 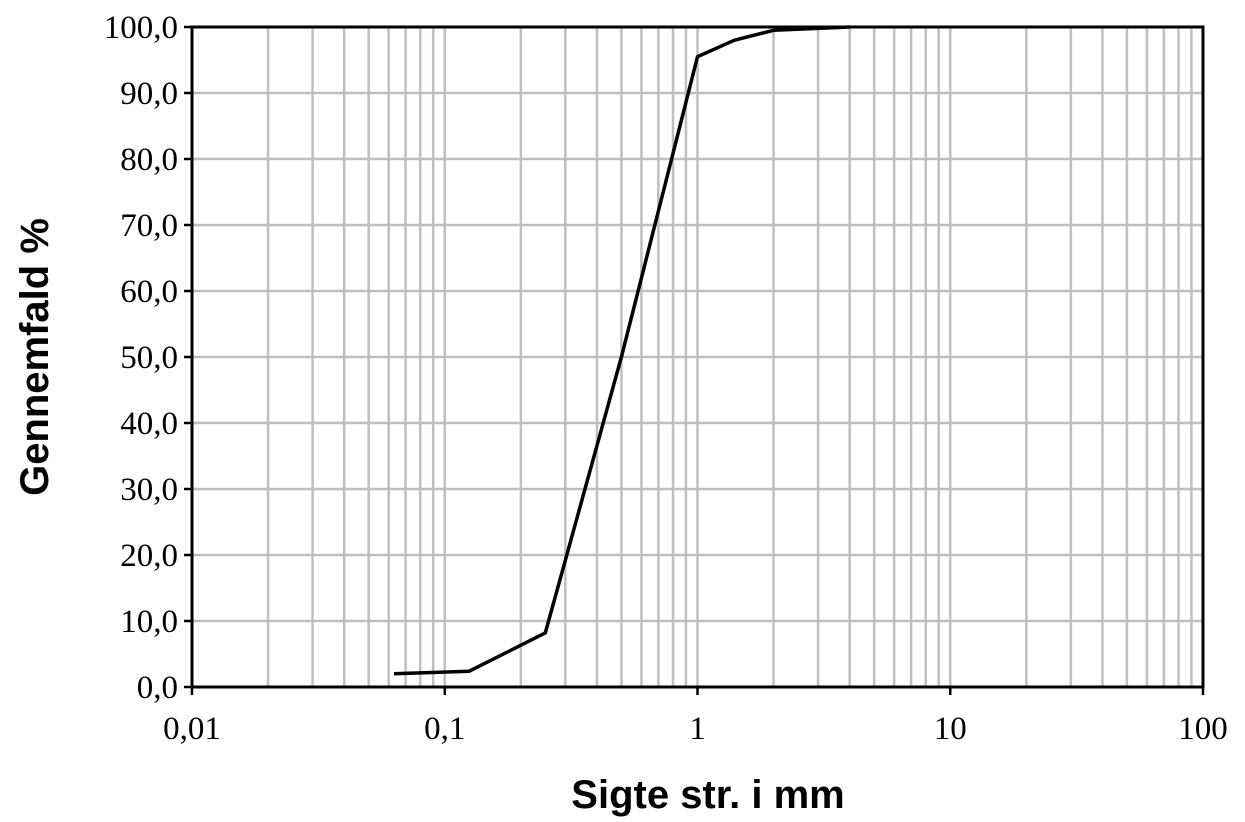 What do you see at coordinates (149, 556) in the screenshot?
I see `y-tick-label: 20,0` at bounding box center [149, 556].